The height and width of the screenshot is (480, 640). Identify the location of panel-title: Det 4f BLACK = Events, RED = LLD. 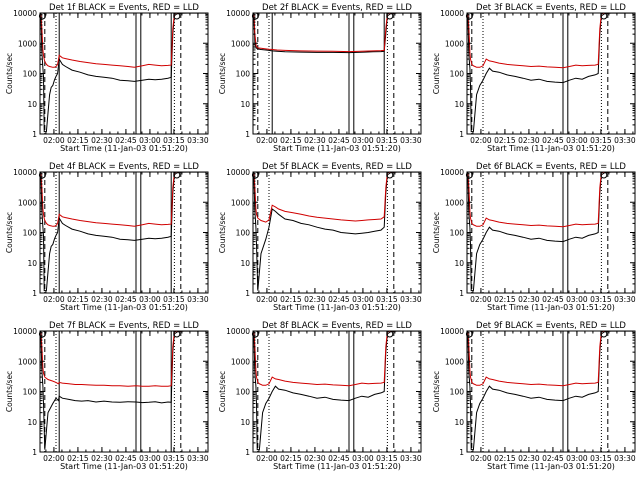
(124, 167).